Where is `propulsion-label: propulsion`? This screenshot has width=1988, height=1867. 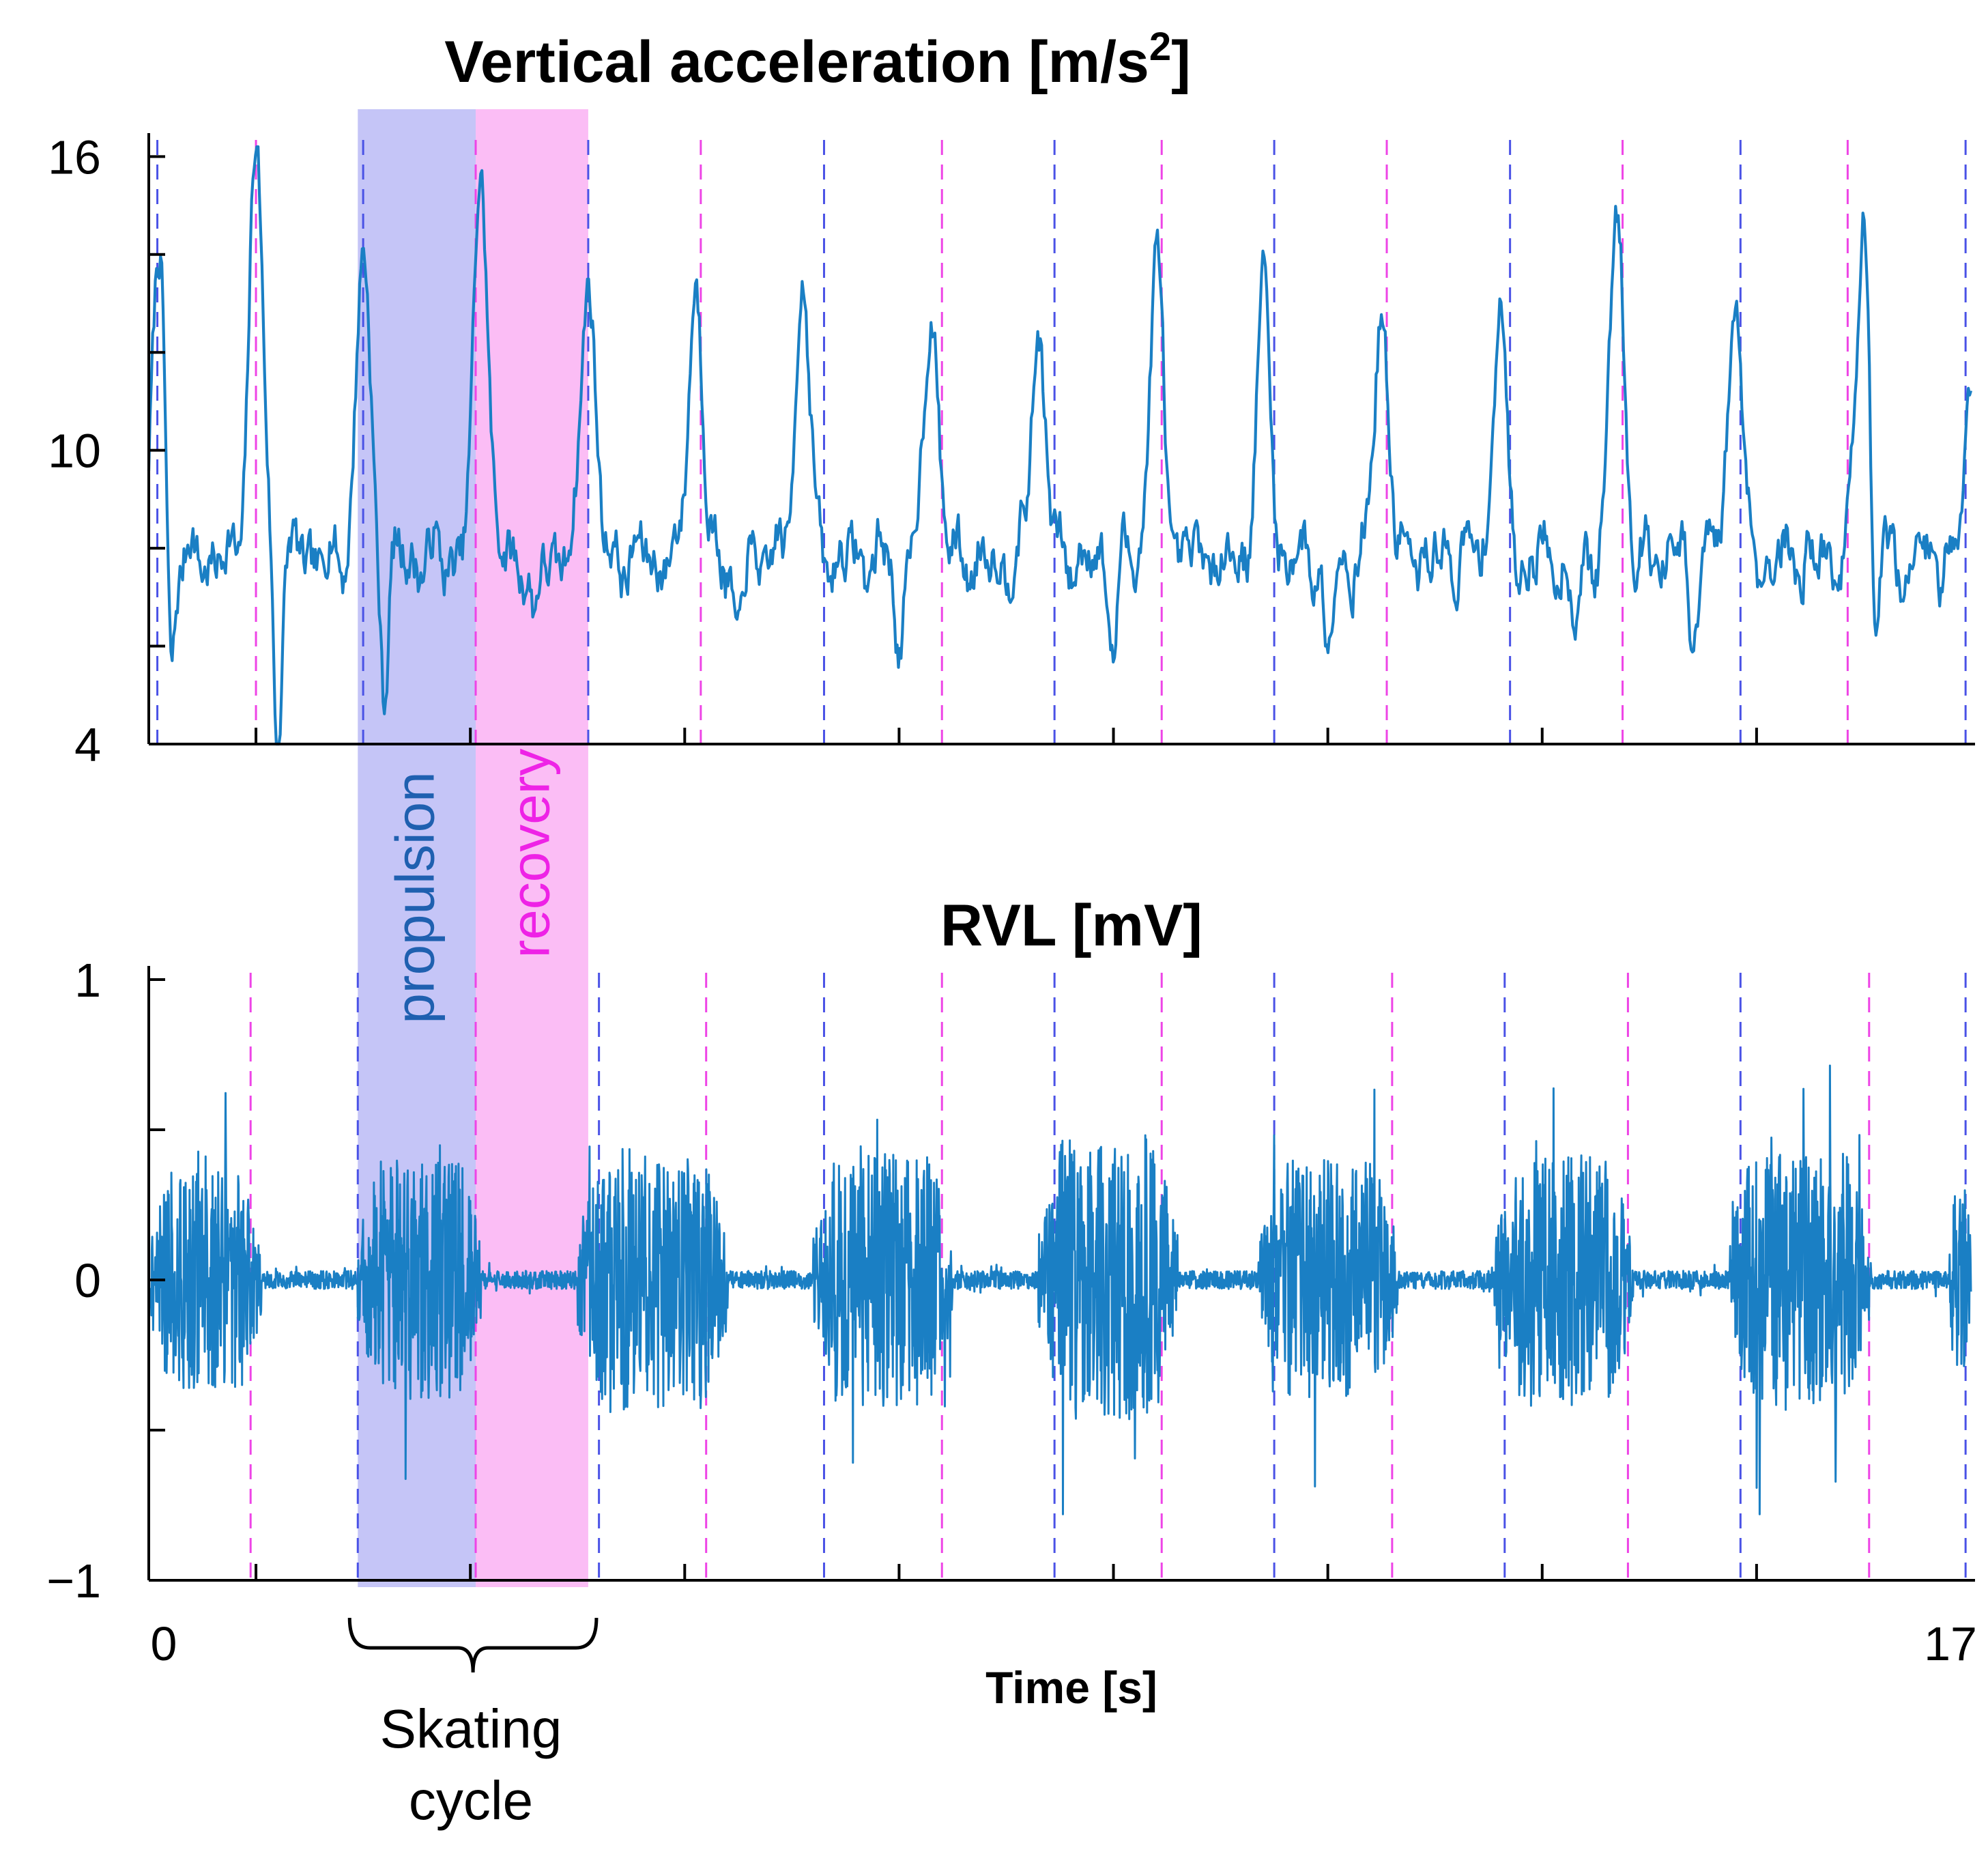 propulsion-label: propulsion is located at coordinates (416, 897).